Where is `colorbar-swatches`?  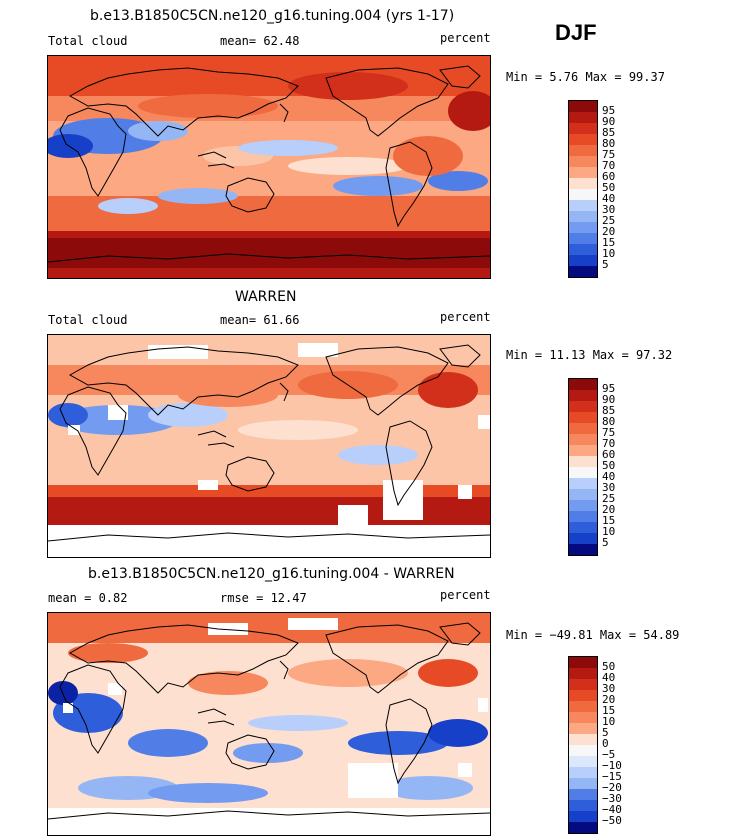 colorbar-swatches is located at coordinates (583, 745).